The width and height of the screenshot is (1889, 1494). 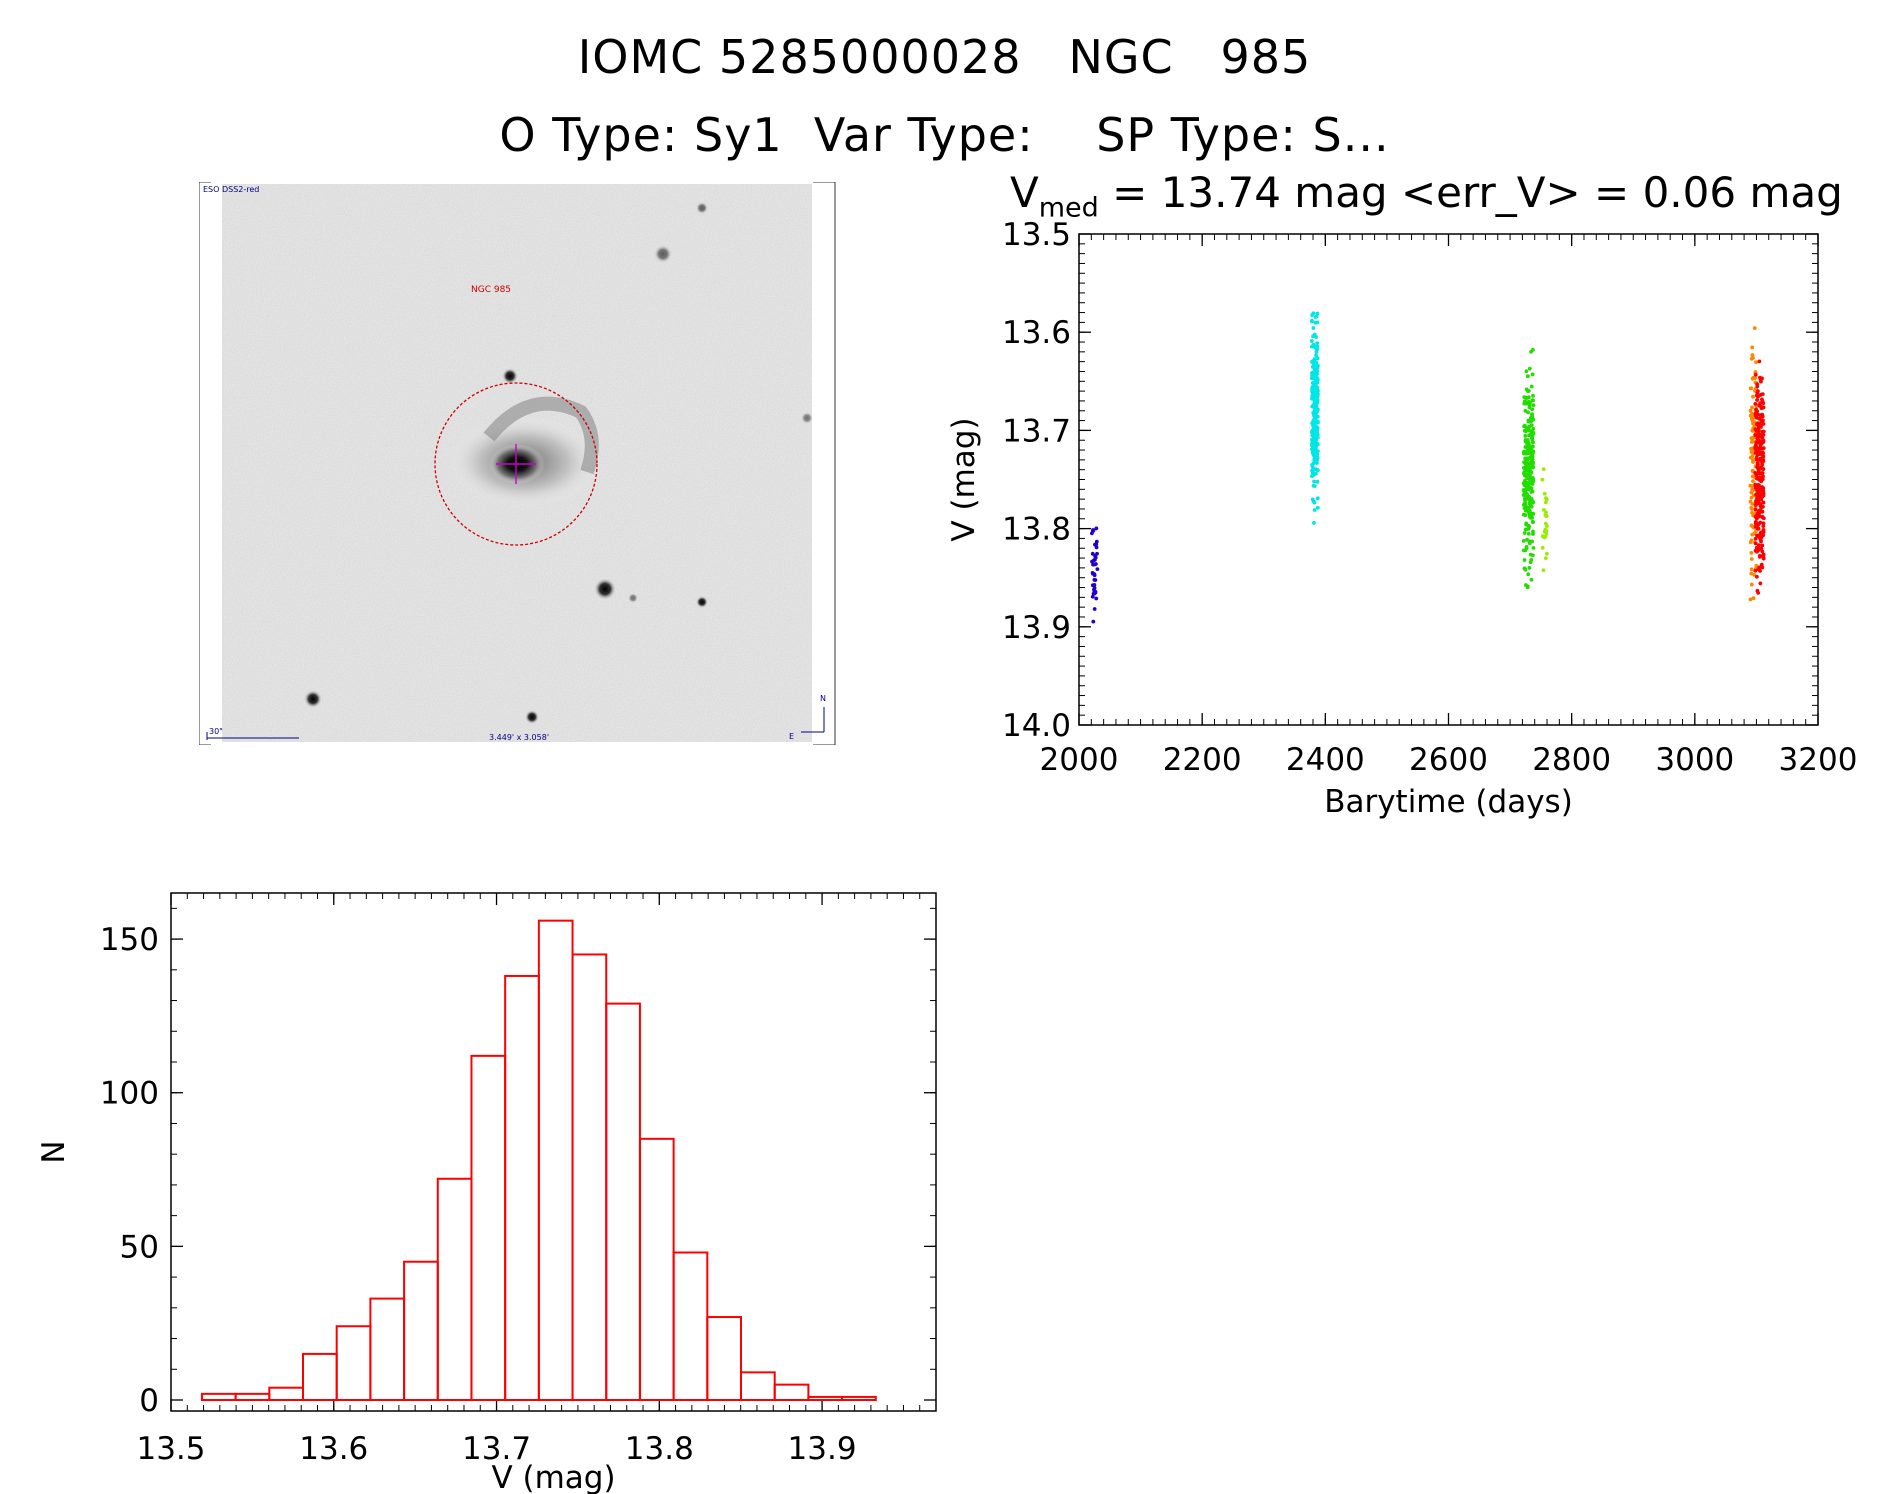 I want to click on compass-icon, so click(x=813, y=720).